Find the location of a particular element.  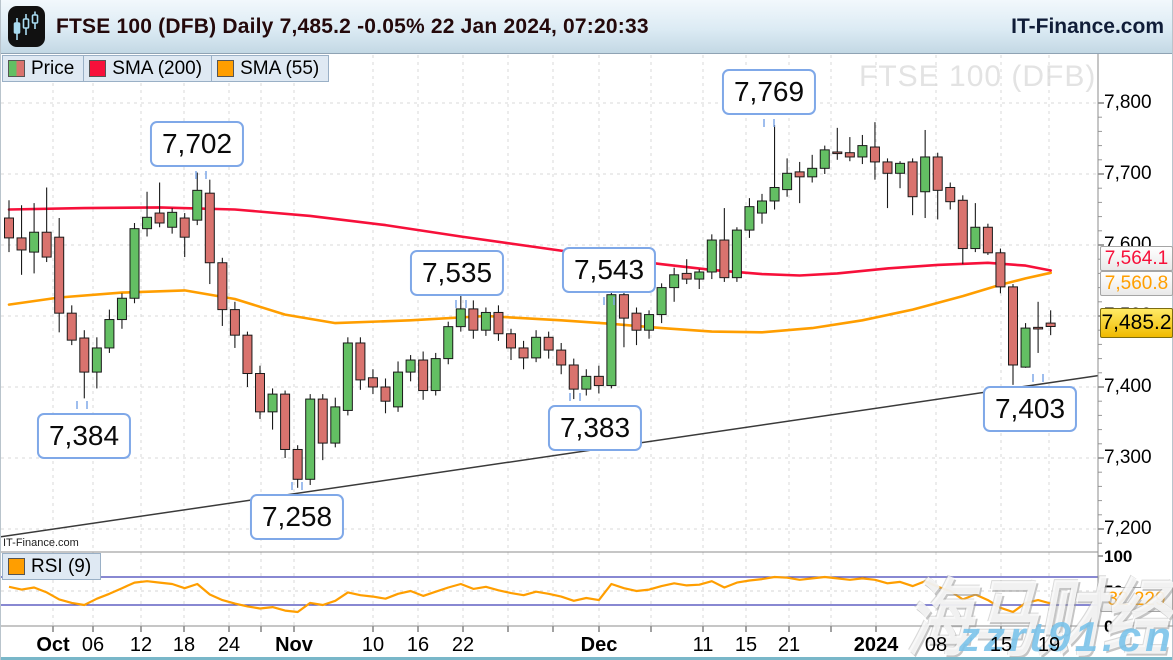

price-swatch-icon is located at coordinates (16, 68).